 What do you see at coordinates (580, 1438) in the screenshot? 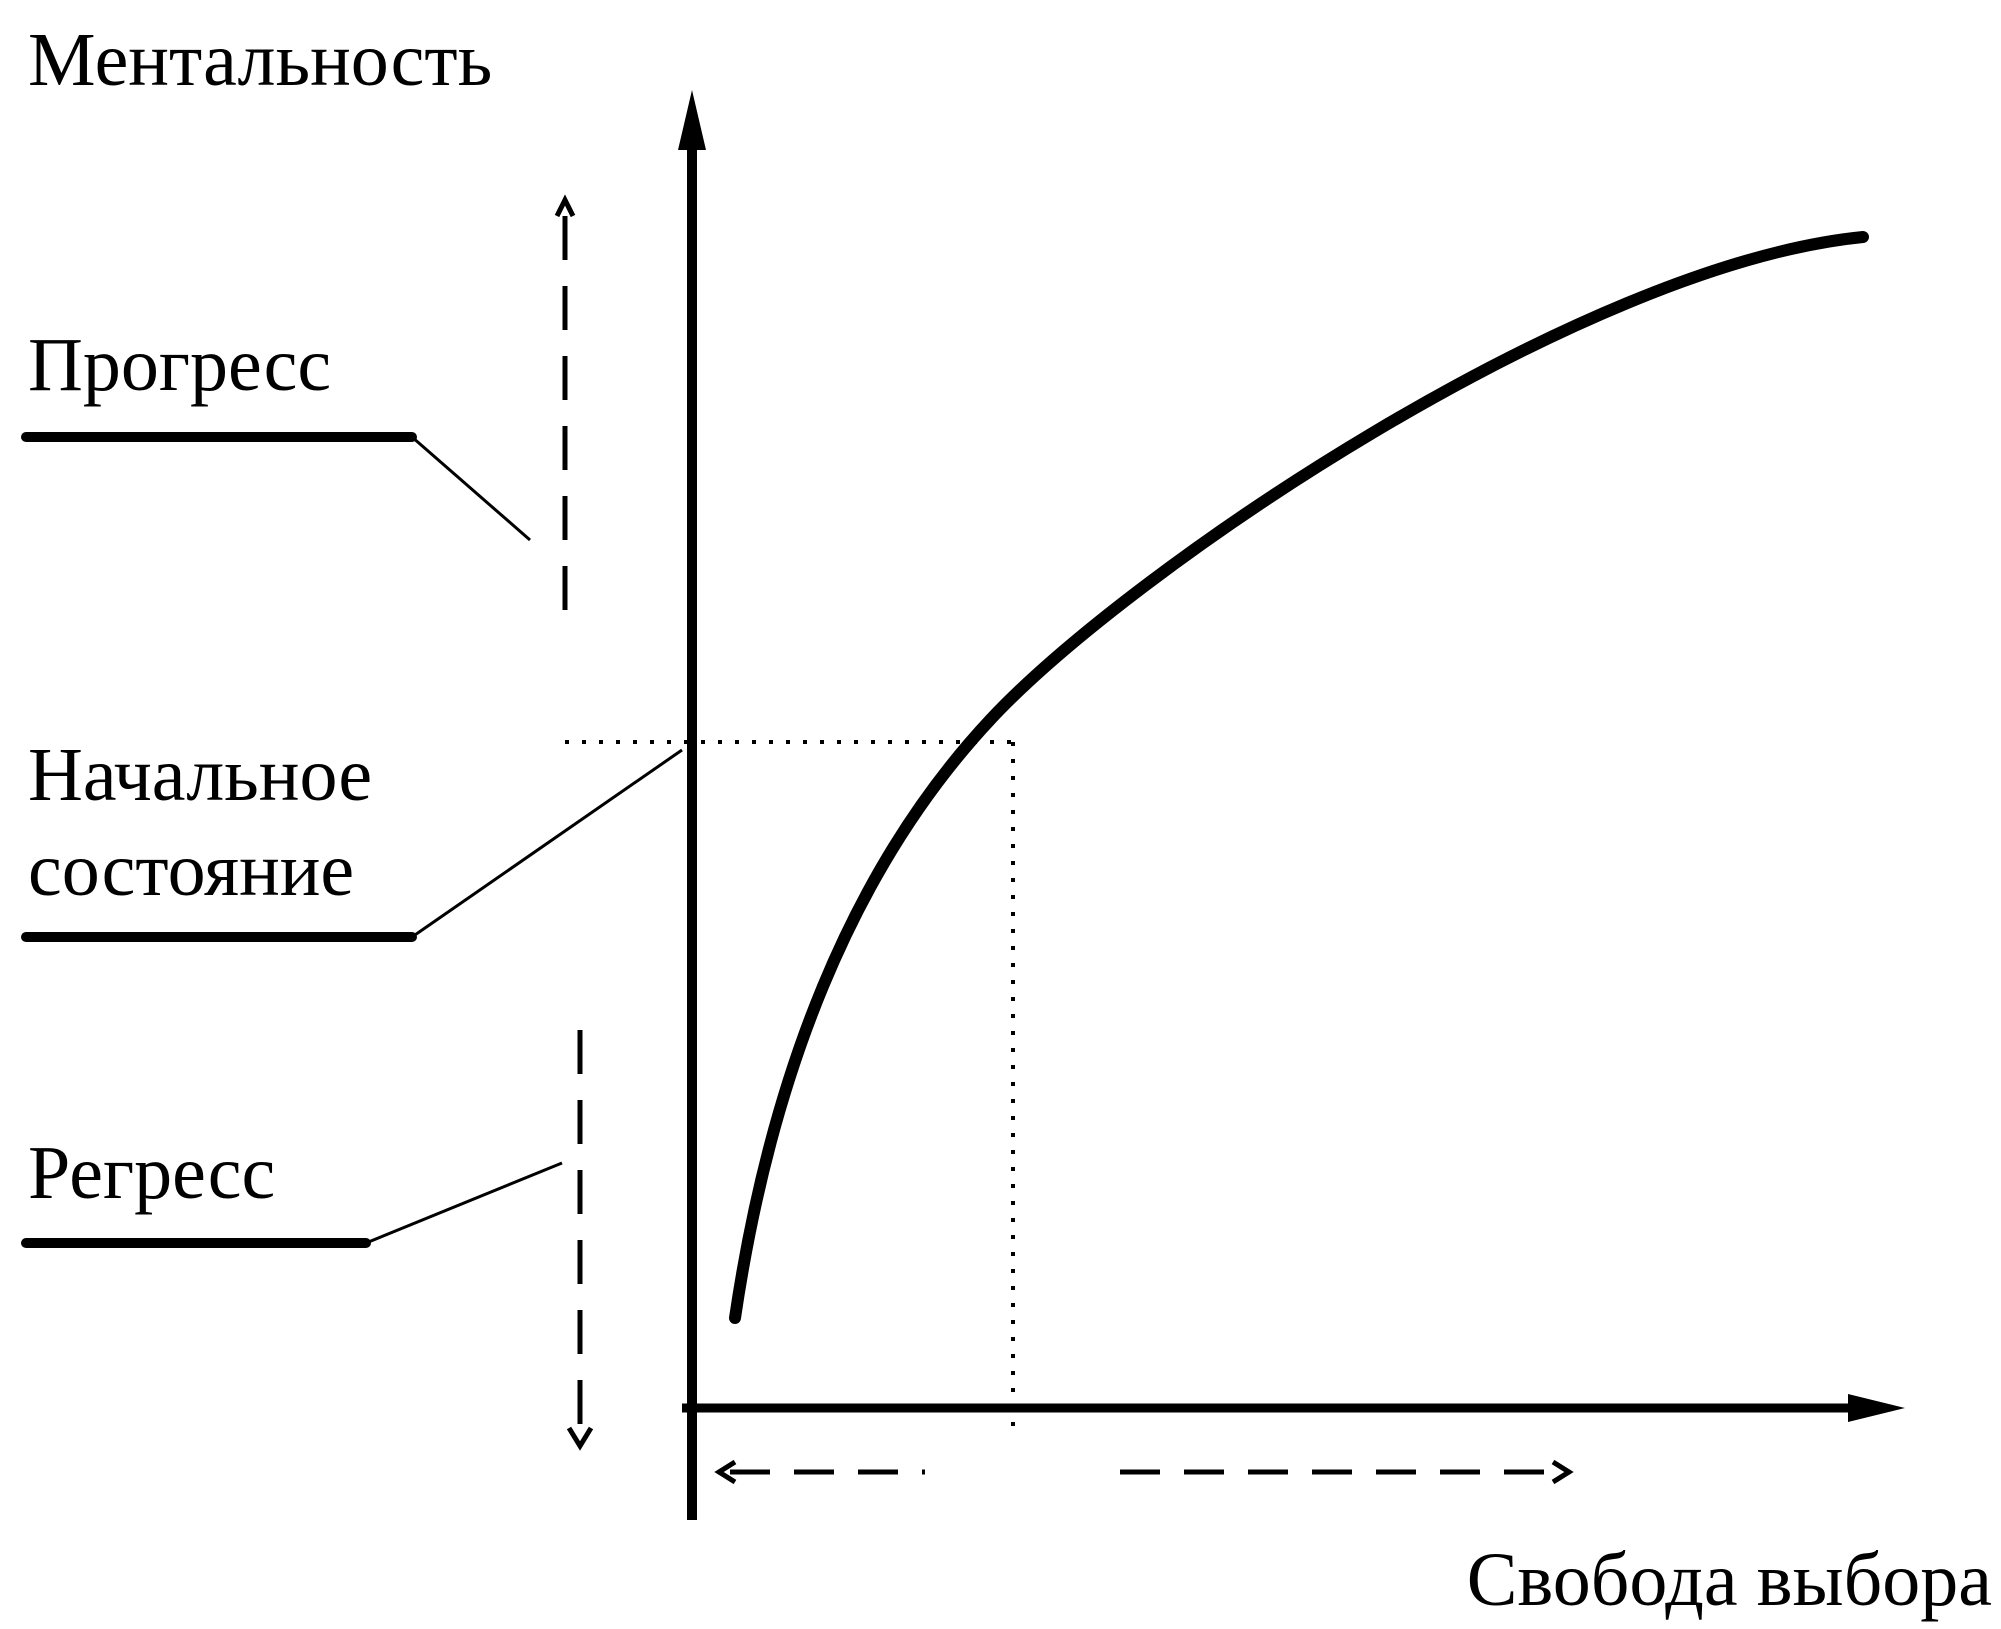
I see `regress-arrowhead` at bounding box center [580, 1438].